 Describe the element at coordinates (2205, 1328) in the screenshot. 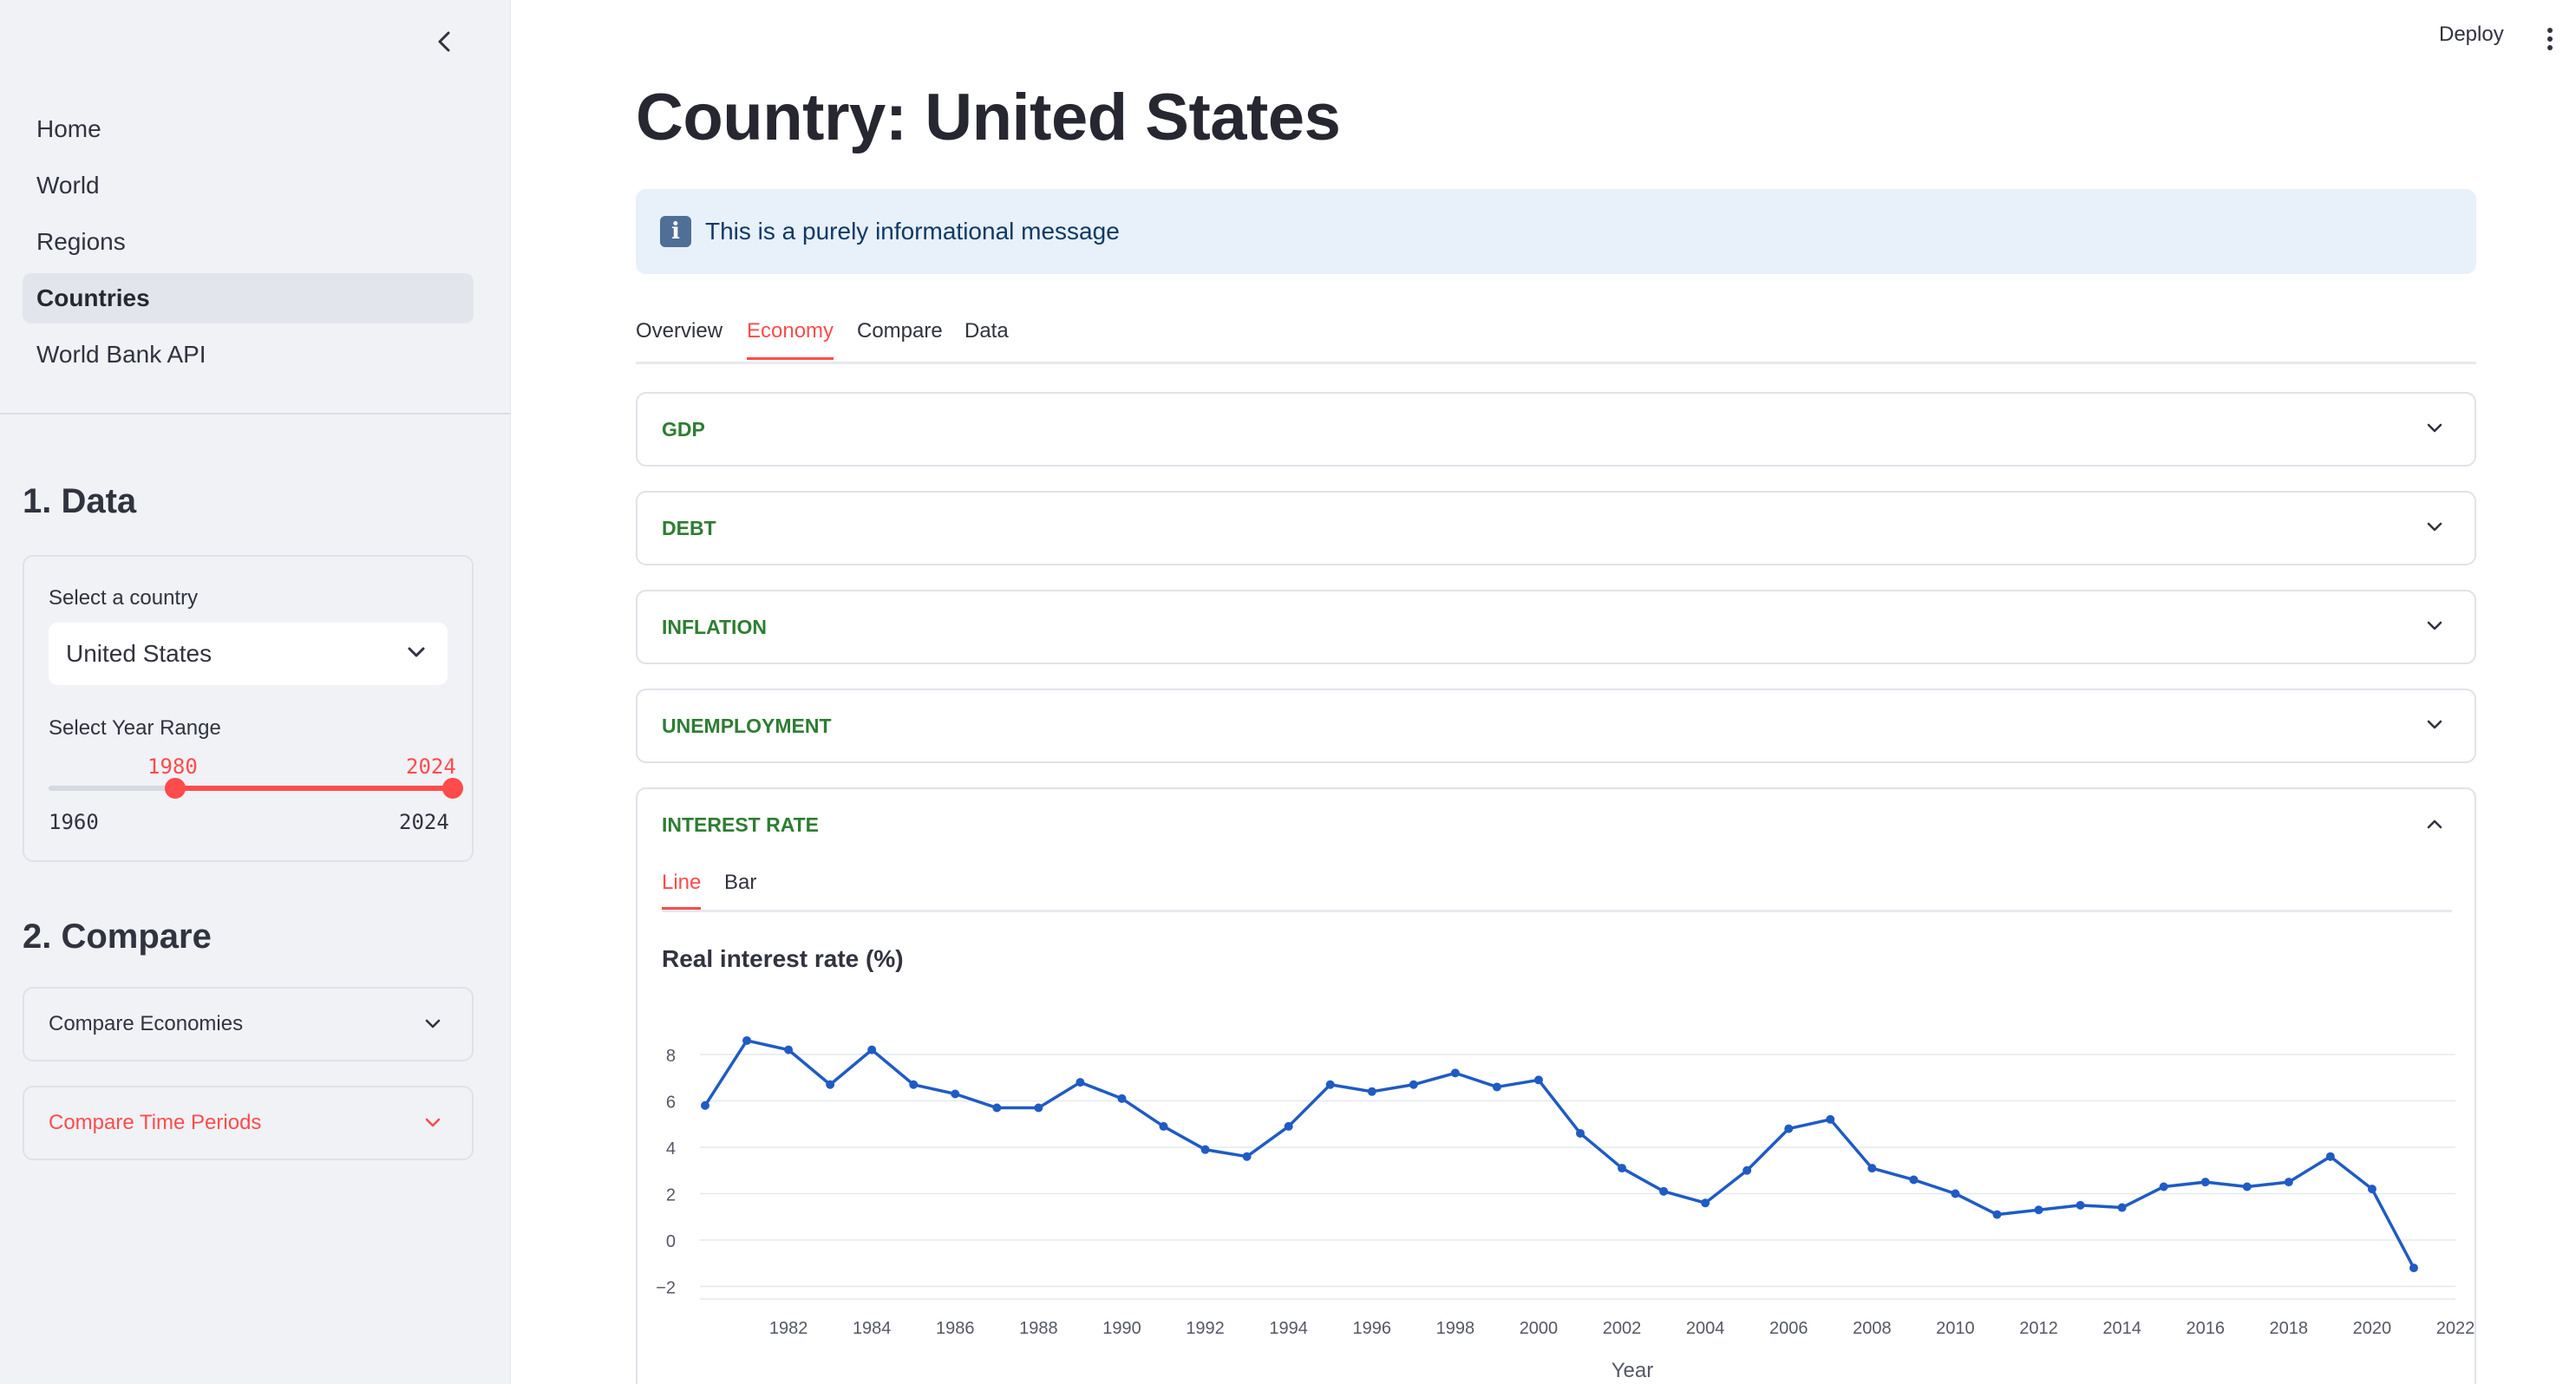

I see `x-tick-label: 2016` at that location.